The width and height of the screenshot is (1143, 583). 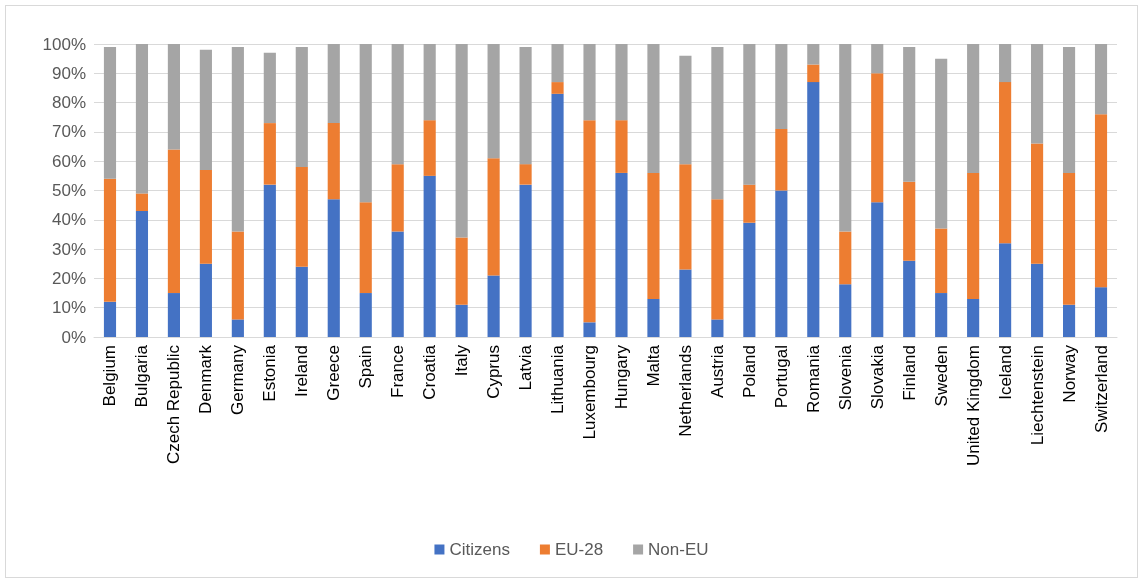 I want to click on y-tick-label: 60%, so click(x=68, y=161).